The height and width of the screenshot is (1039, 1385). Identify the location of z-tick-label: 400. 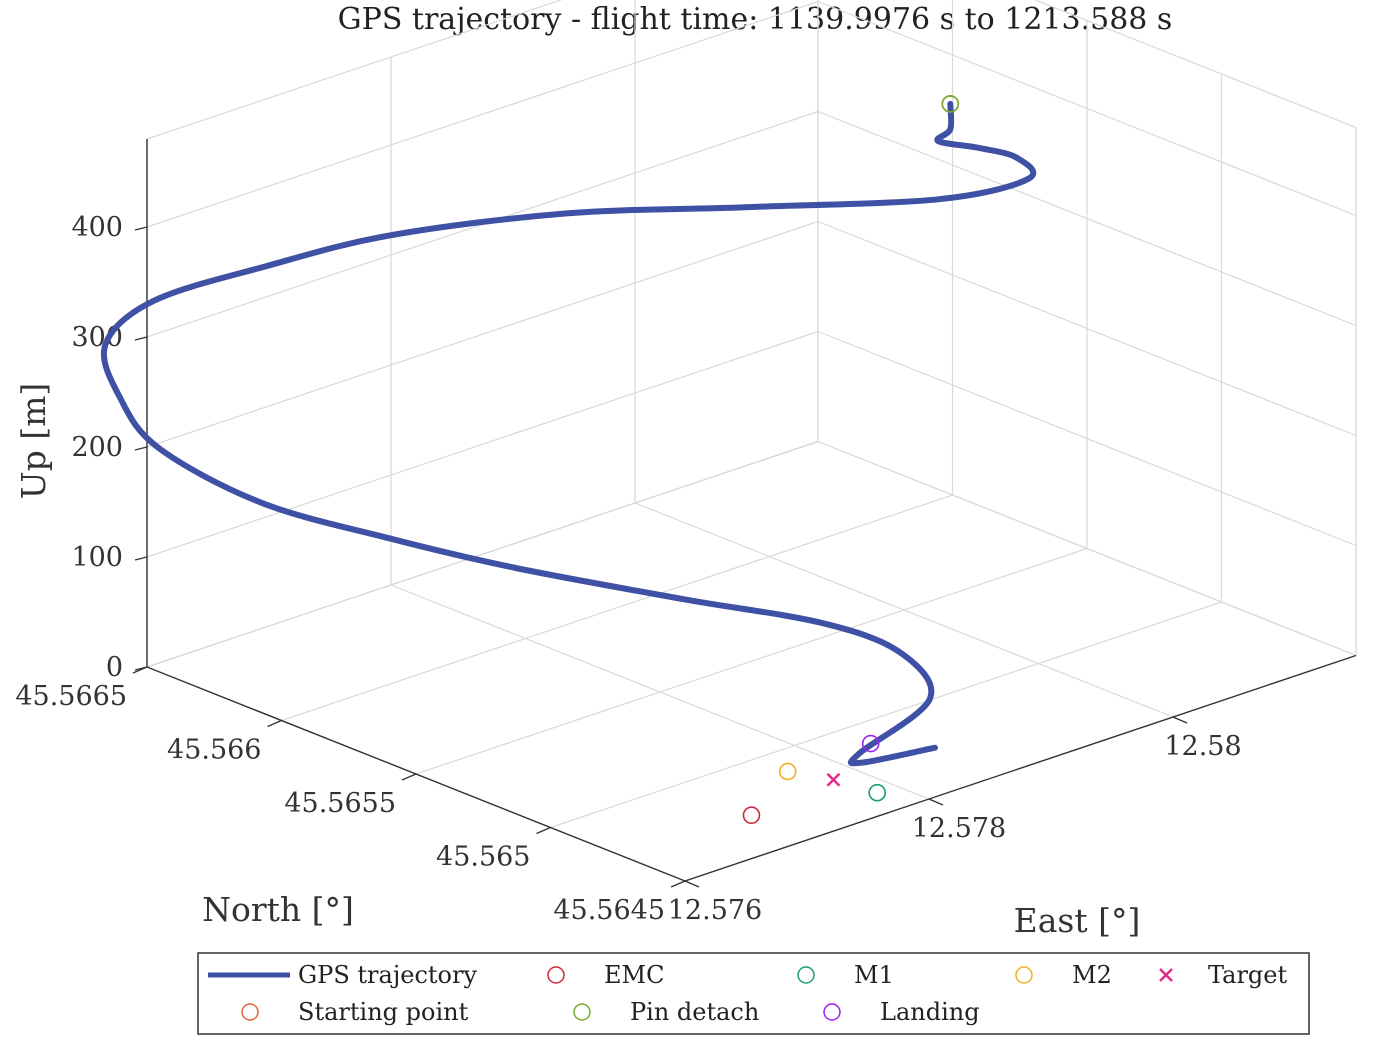
(97, 227).